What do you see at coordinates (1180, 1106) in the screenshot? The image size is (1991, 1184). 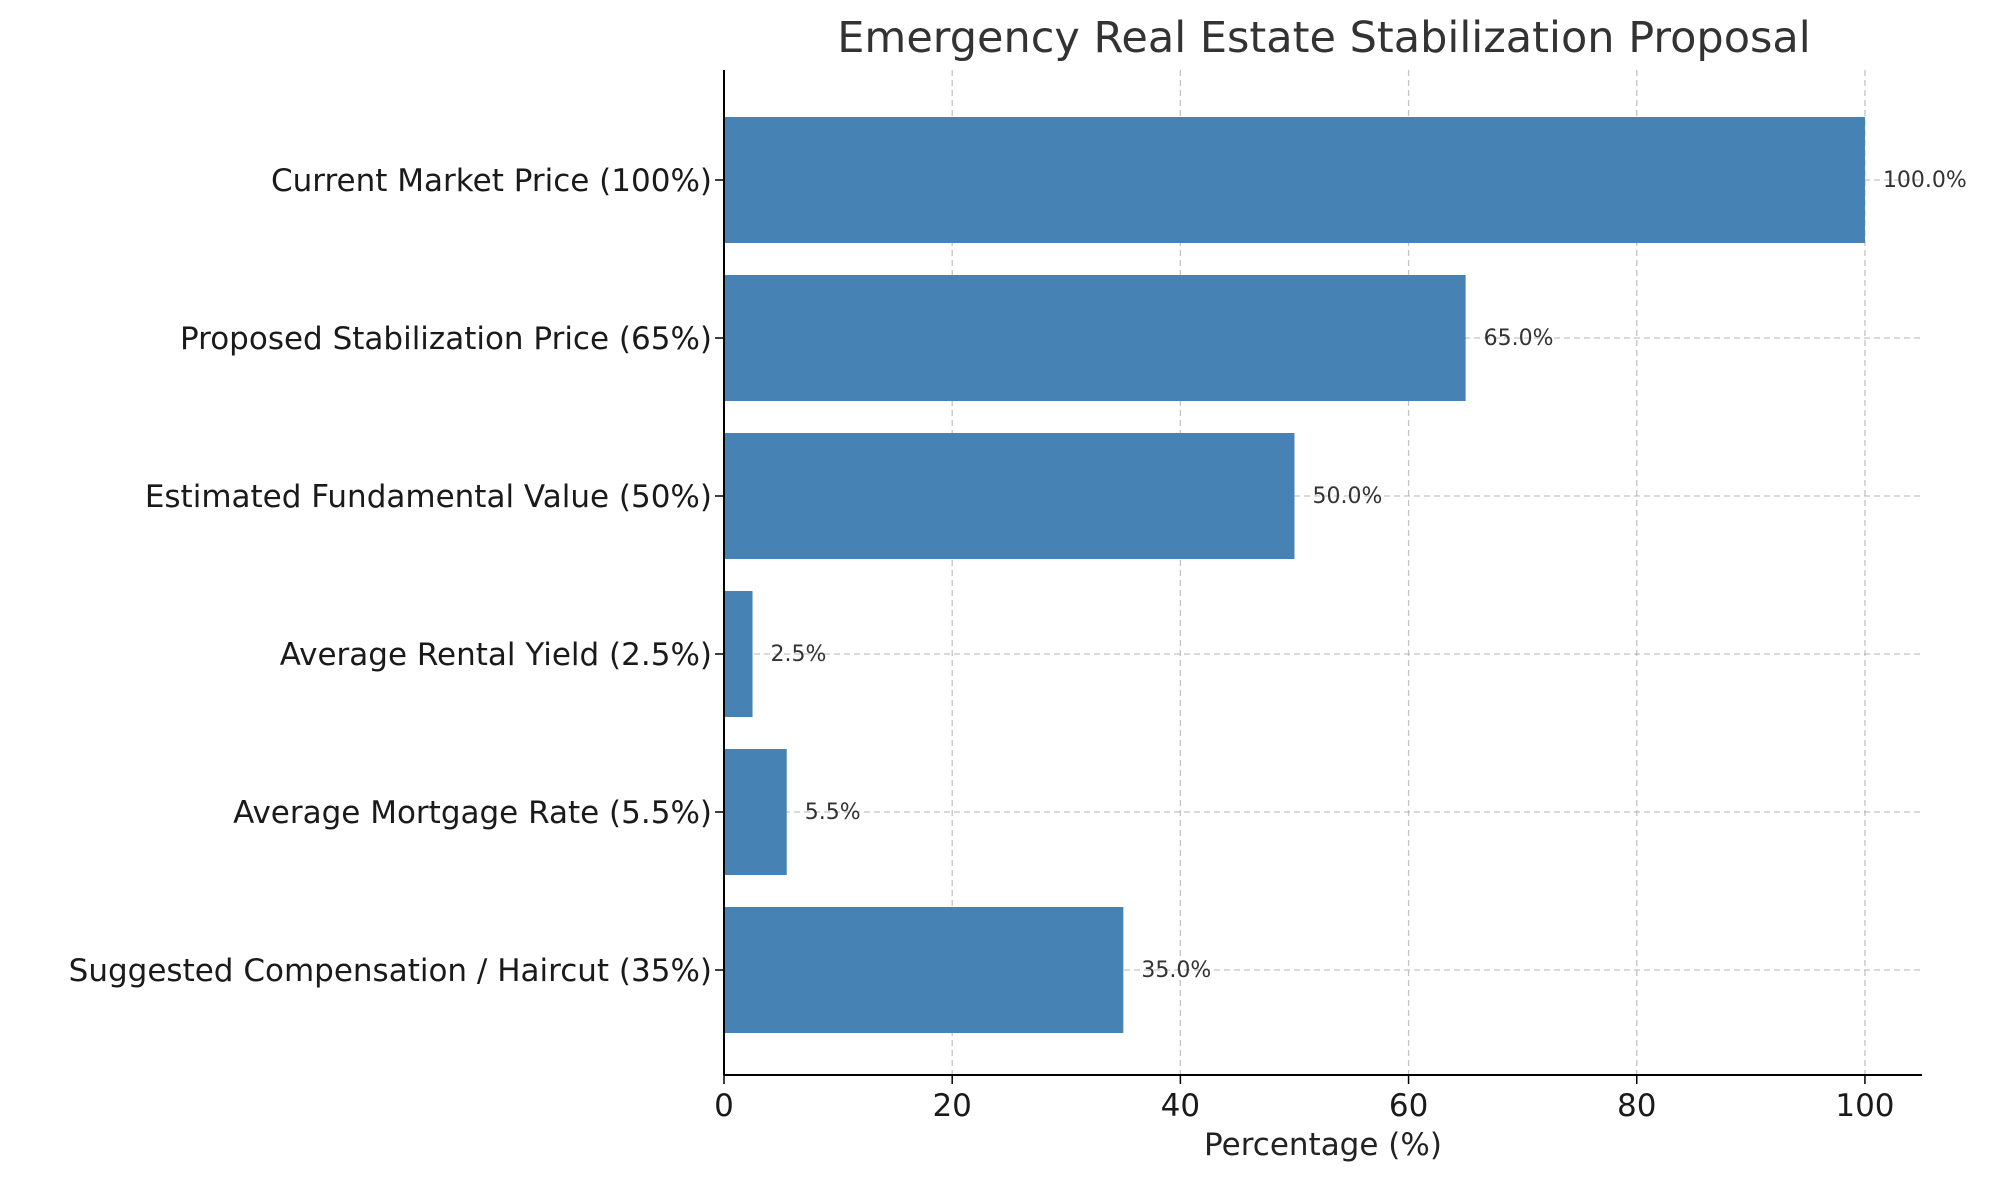 I see `x-tick-label: 40` at bounding box center [1180, 1106].